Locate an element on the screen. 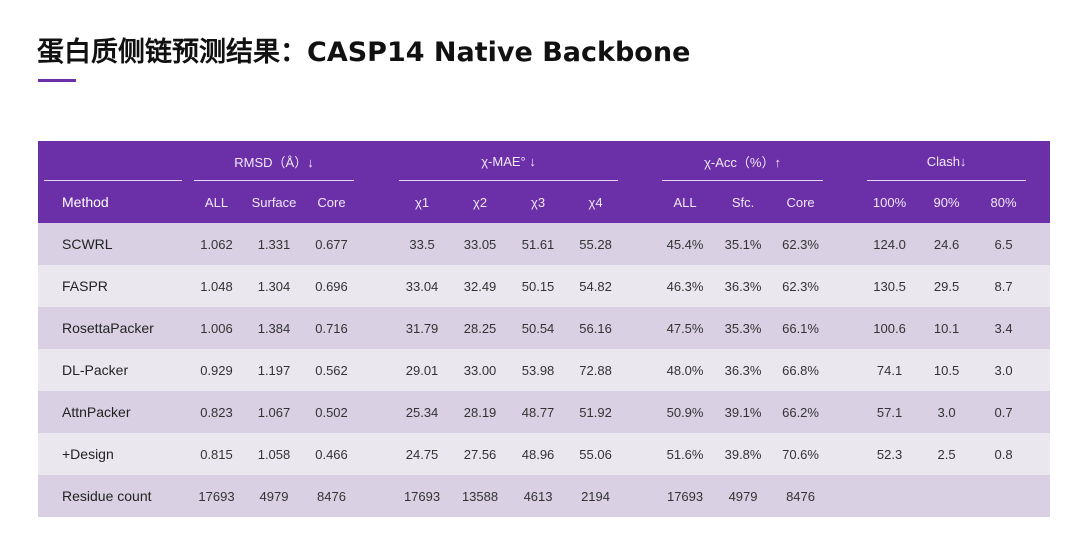  table-cell: 0.716 is located at coordinates (331, 328).